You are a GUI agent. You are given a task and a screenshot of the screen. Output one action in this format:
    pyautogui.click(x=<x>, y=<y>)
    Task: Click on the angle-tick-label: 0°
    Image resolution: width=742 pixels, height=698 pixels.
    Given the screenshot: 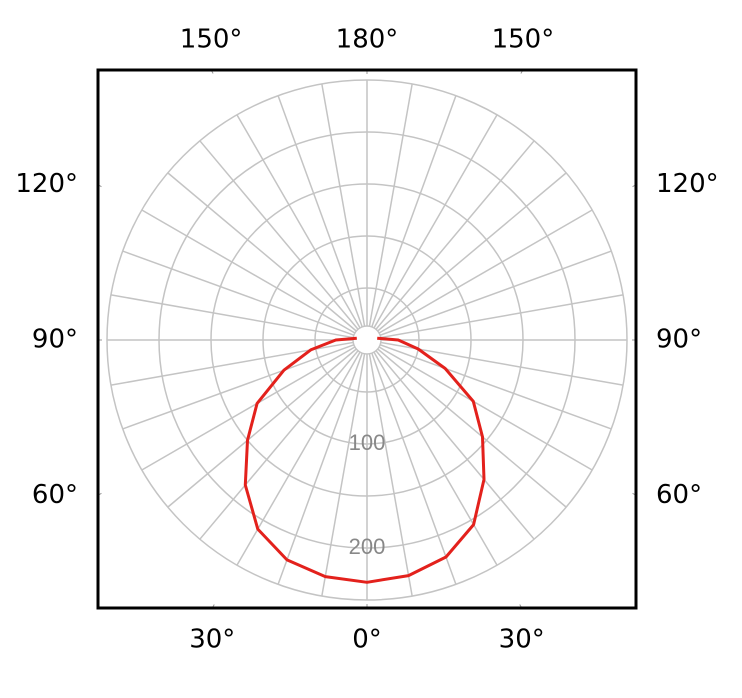 What is the action you would take?
    pyautogui.click(x=367, y=640)
    